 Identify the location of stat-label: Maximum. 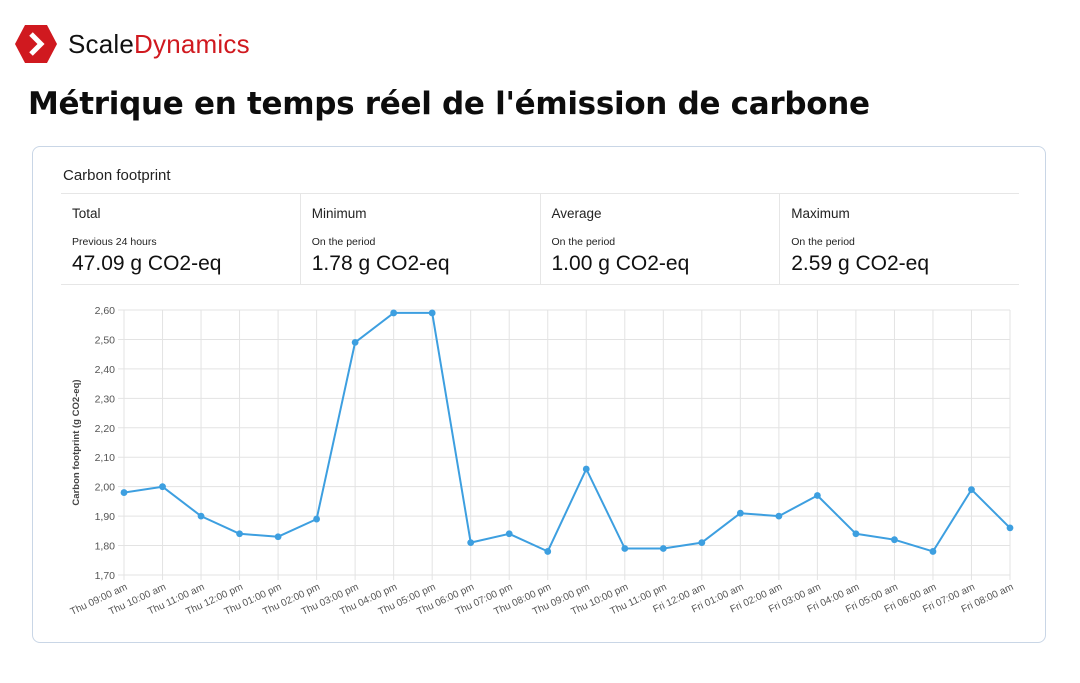
(820, 213).